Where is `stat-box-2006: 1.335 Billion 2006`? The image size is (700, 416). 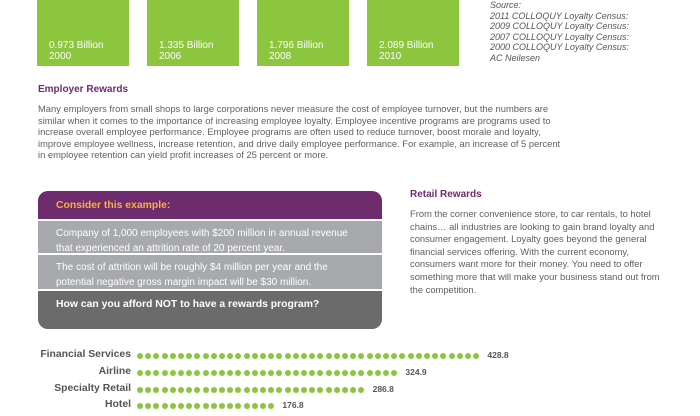
stat-box-2006: 1.335 Billion 2006 is located at coordinates (193, 33).